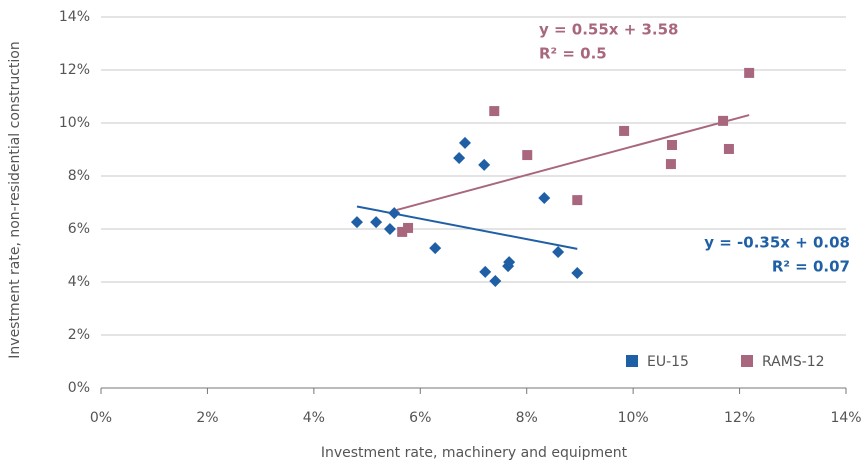  Describe the element at coordinates (79, 176) in the screenshot. I see `y-tick-label: 8%` at that location.